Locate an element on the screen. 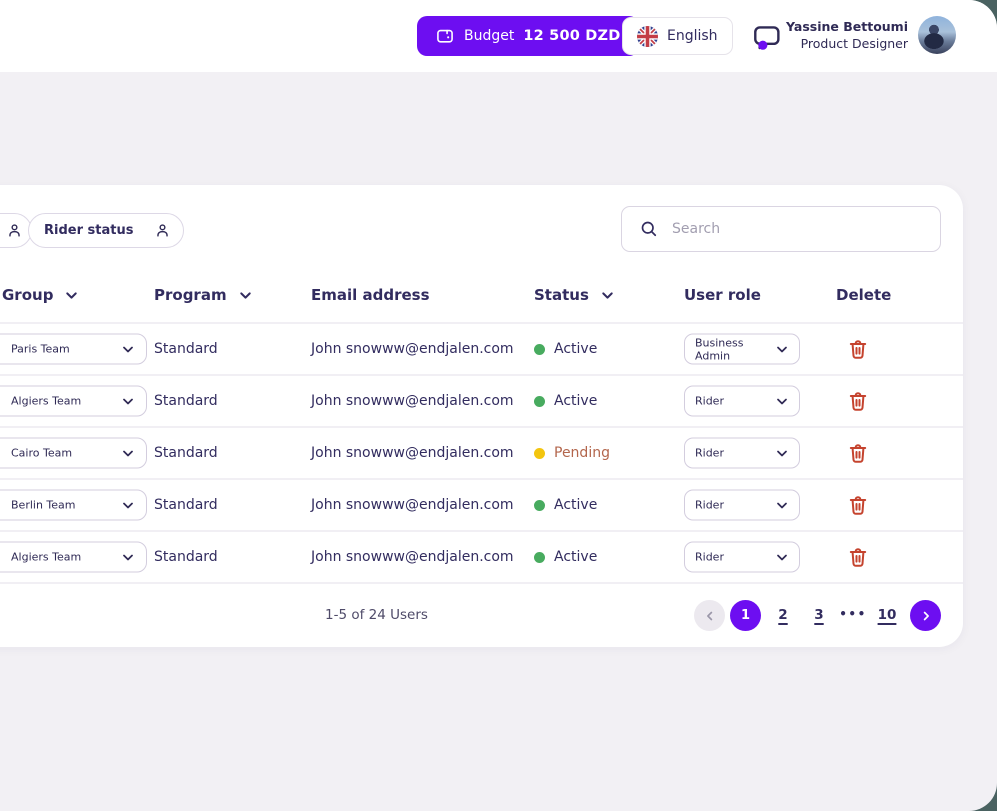  pagination-ellipsis: ••• is located at coordinates (853, 614).